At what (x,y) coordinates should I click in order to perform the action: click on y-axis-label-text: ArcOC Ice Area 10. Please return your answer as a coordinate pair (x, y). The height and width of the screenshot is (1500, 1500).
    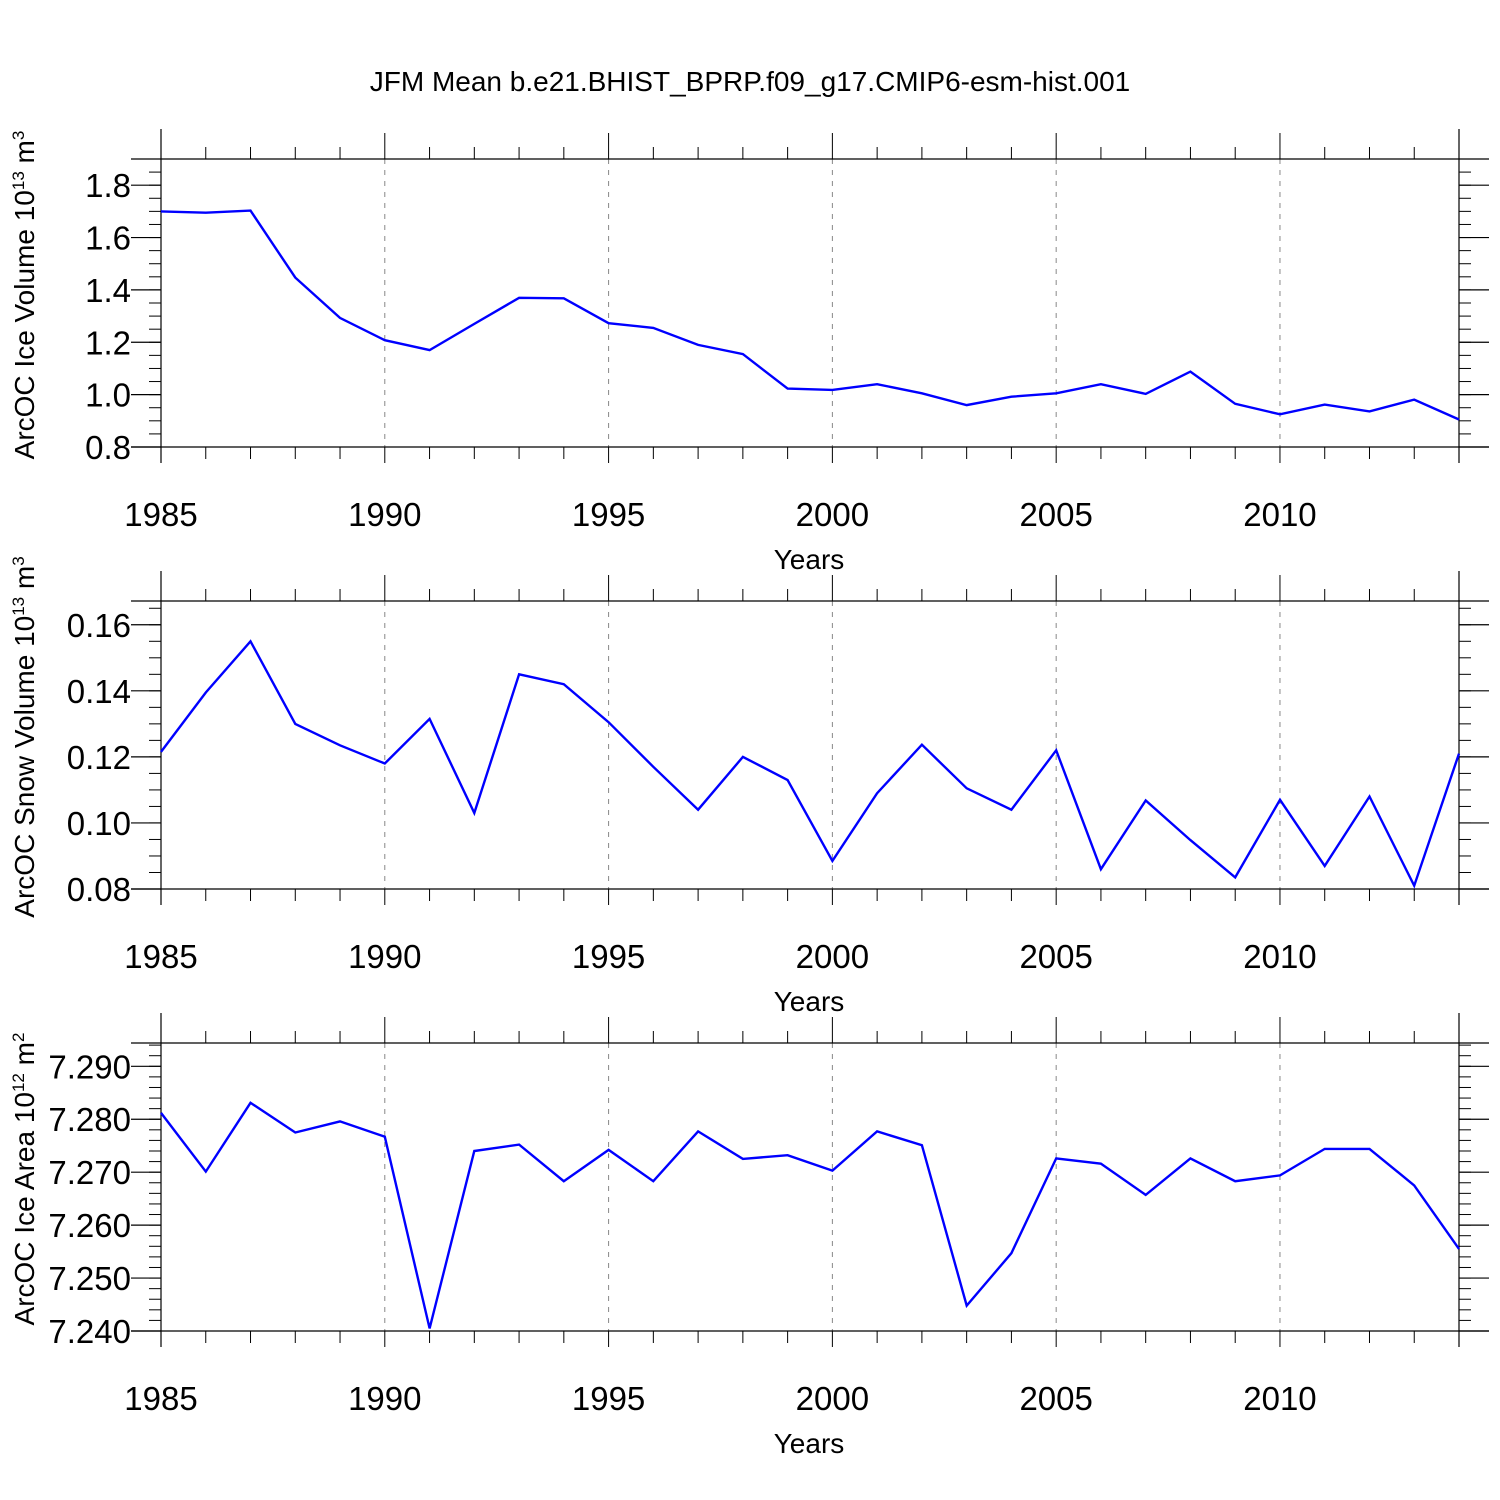
    Looking at the image, I should click on (24, 1208).